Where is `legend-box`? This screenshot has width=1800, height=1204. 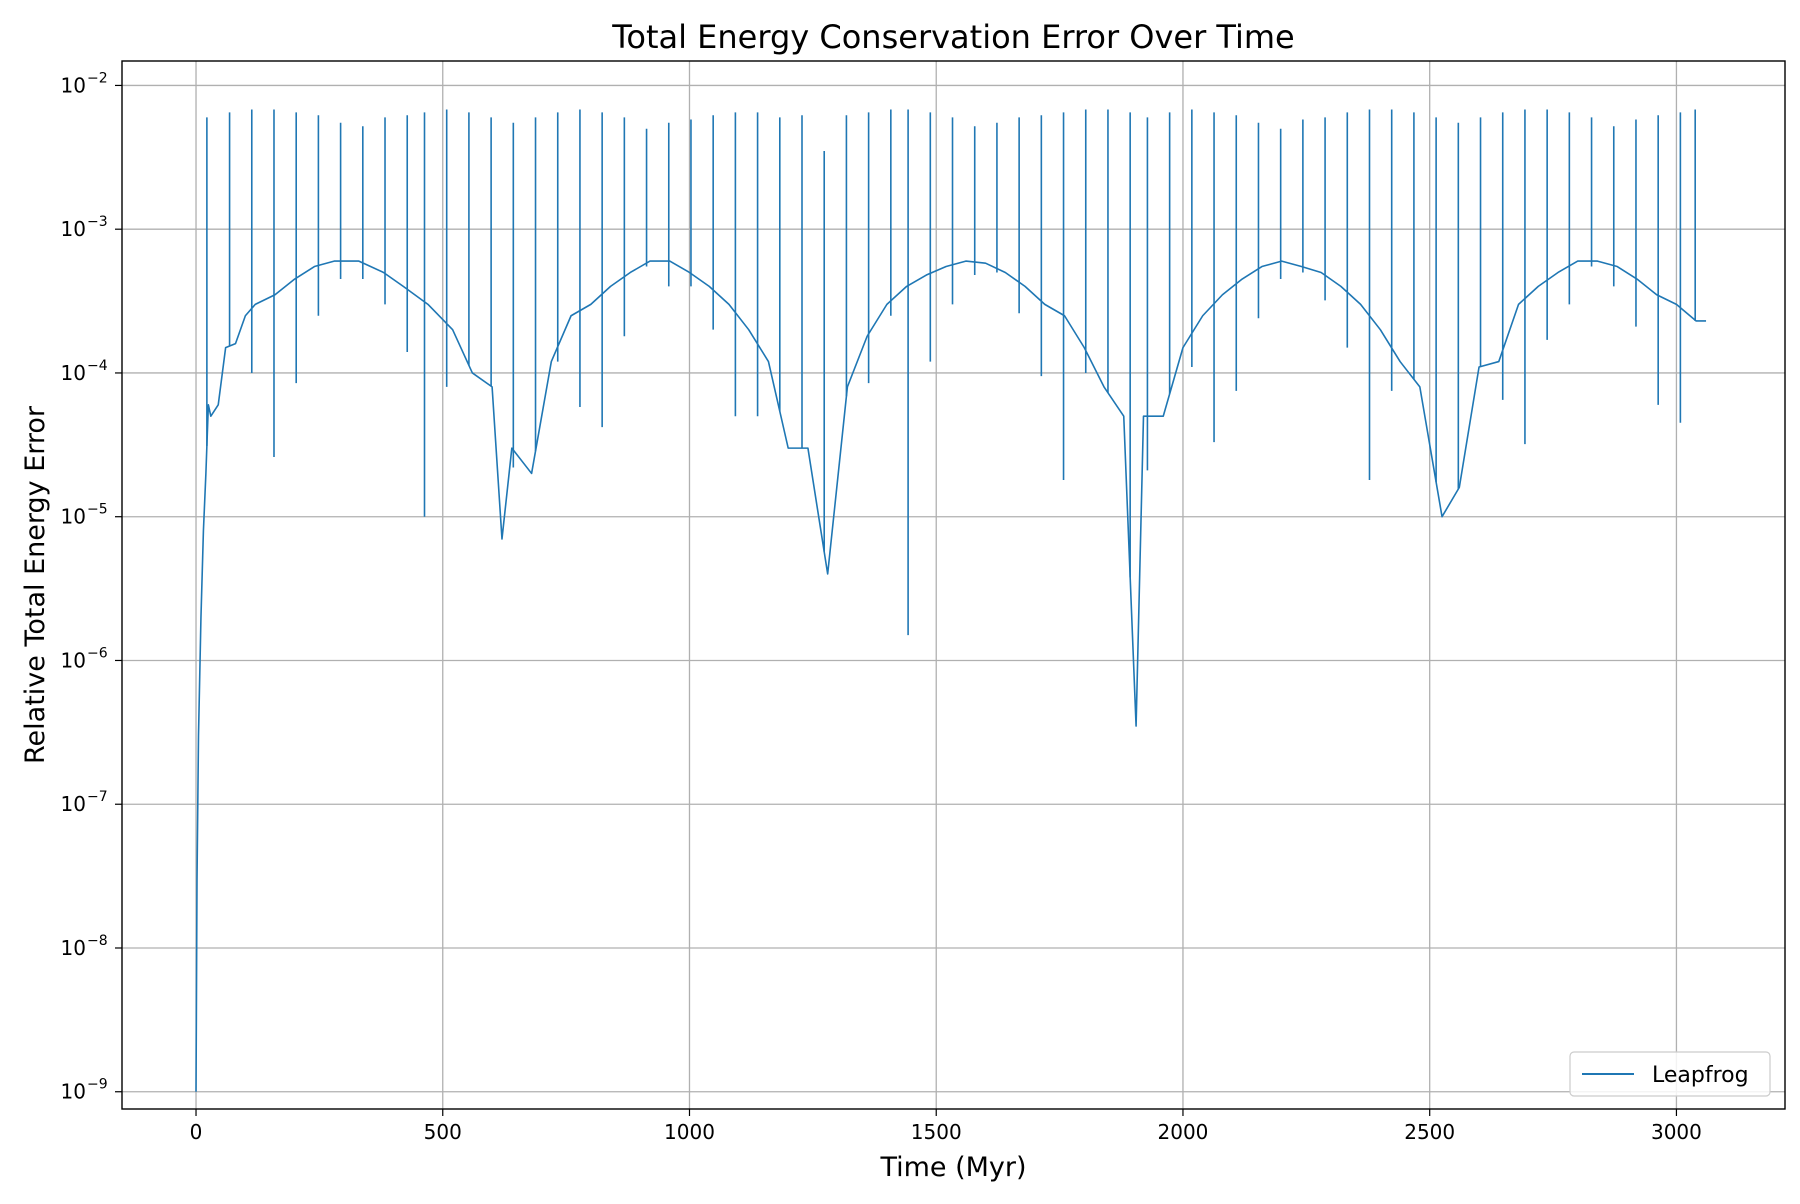 legend-box is located at coordinates (1670, 1074).